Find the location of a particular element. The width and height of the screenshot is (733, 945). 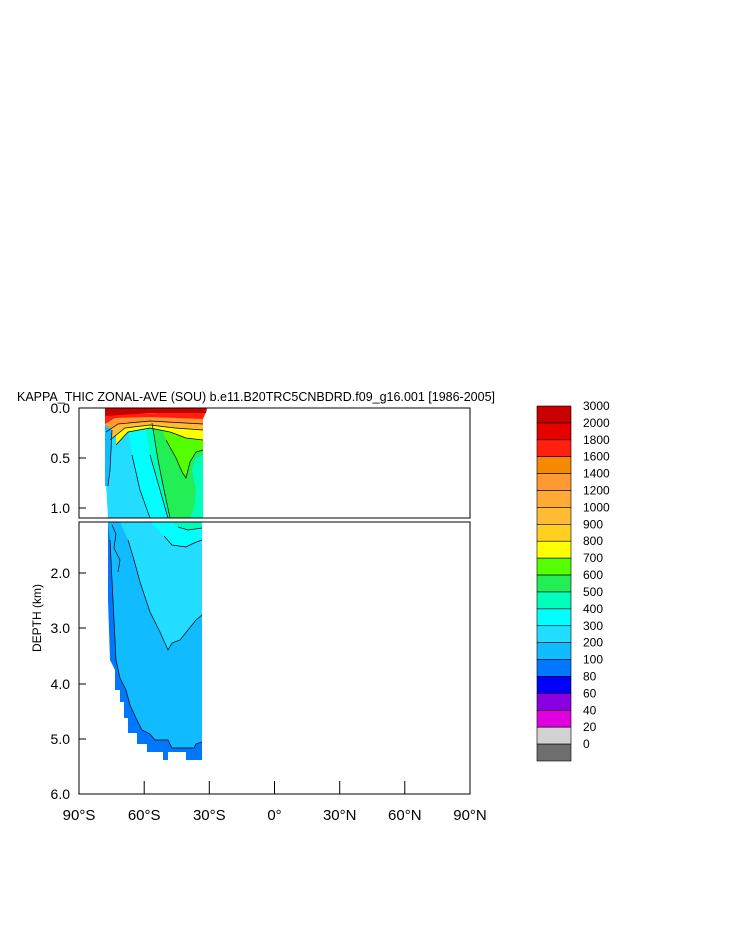

colorbar-label-80: 80 is located at coordinates (590, 676).